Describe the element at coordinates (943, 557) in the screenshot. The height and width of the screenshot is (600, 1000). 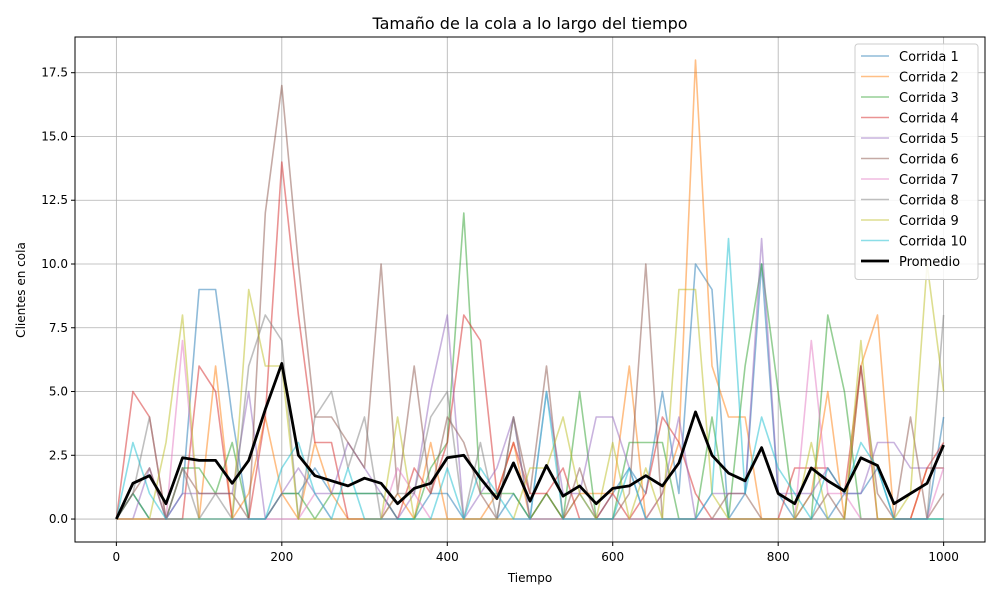
I see `x-tick-label: 1000` at that location.